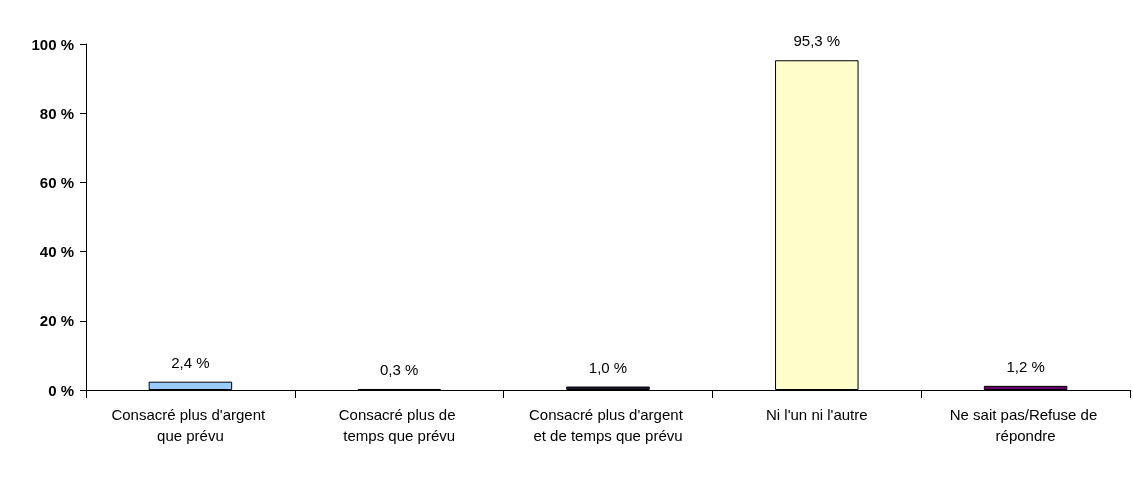 This screenshot has width=1133, height=485. Describe the element at coordinates (190, 425) in the screenshot. I see `x-tick-label: Consacré plus d'argent que prévu` at that location.